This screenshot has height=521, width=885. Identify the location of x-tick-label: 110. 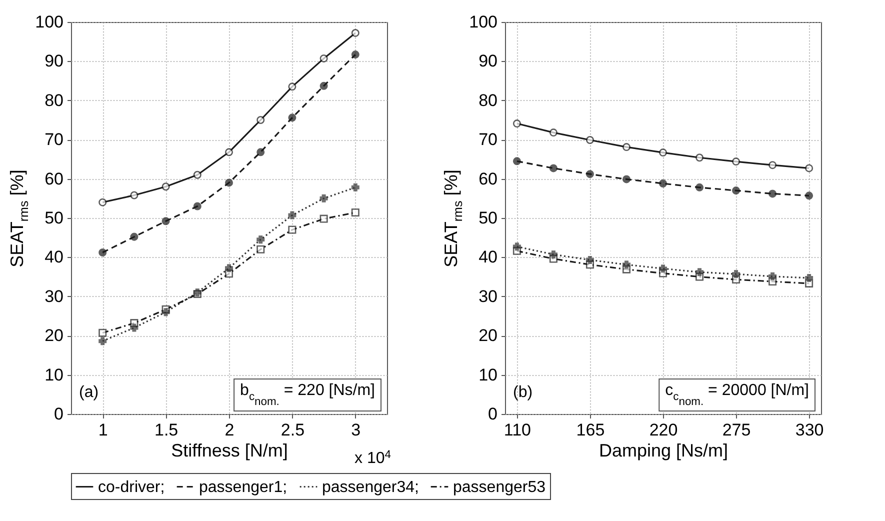
(518, 430).